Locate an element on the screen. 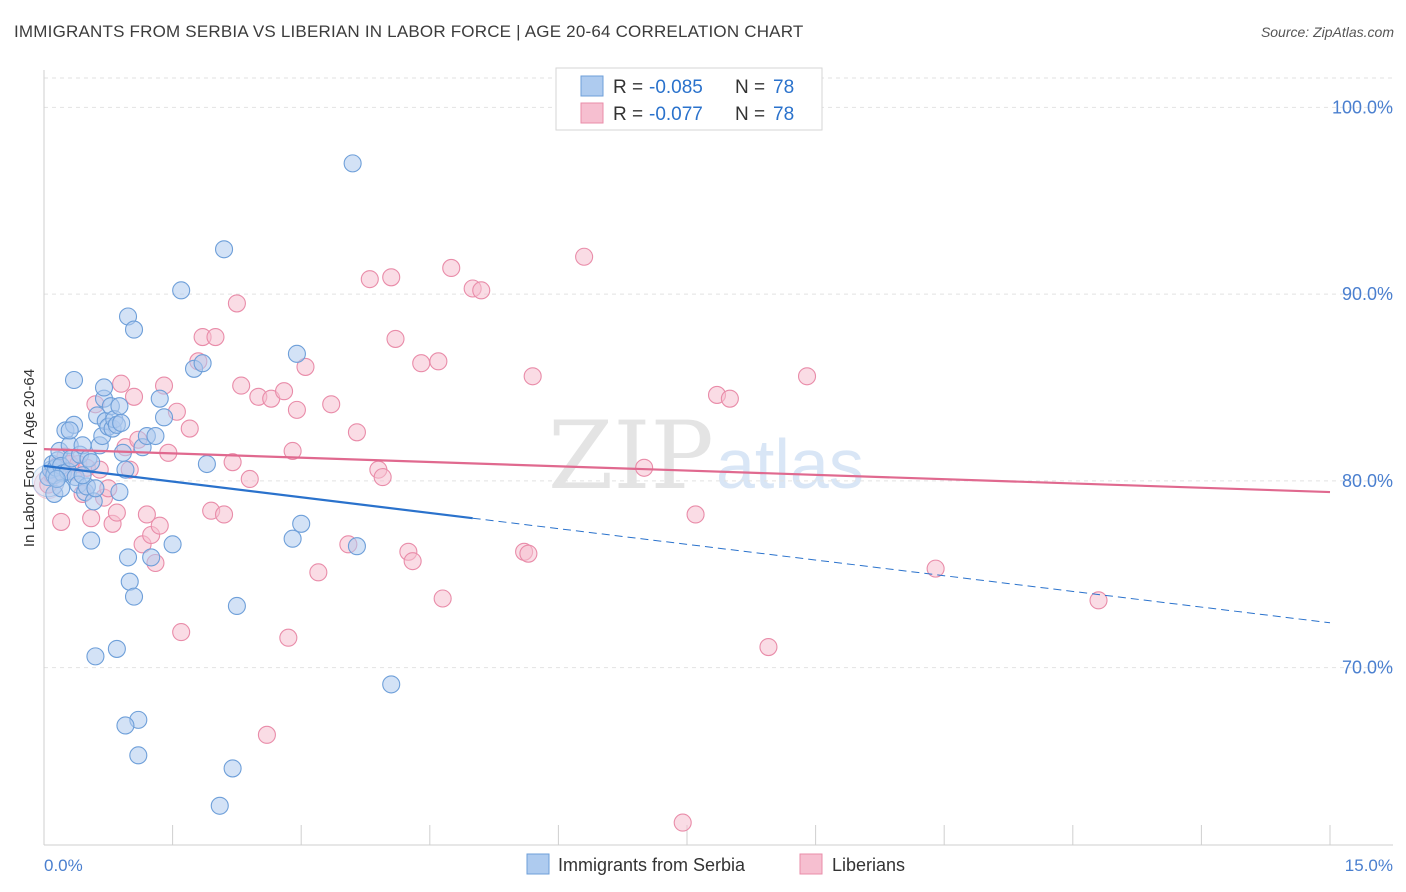 The height and width of the screenshot is (892, 1406). legend-swatch-liberians is located at coordinates (811, 864).